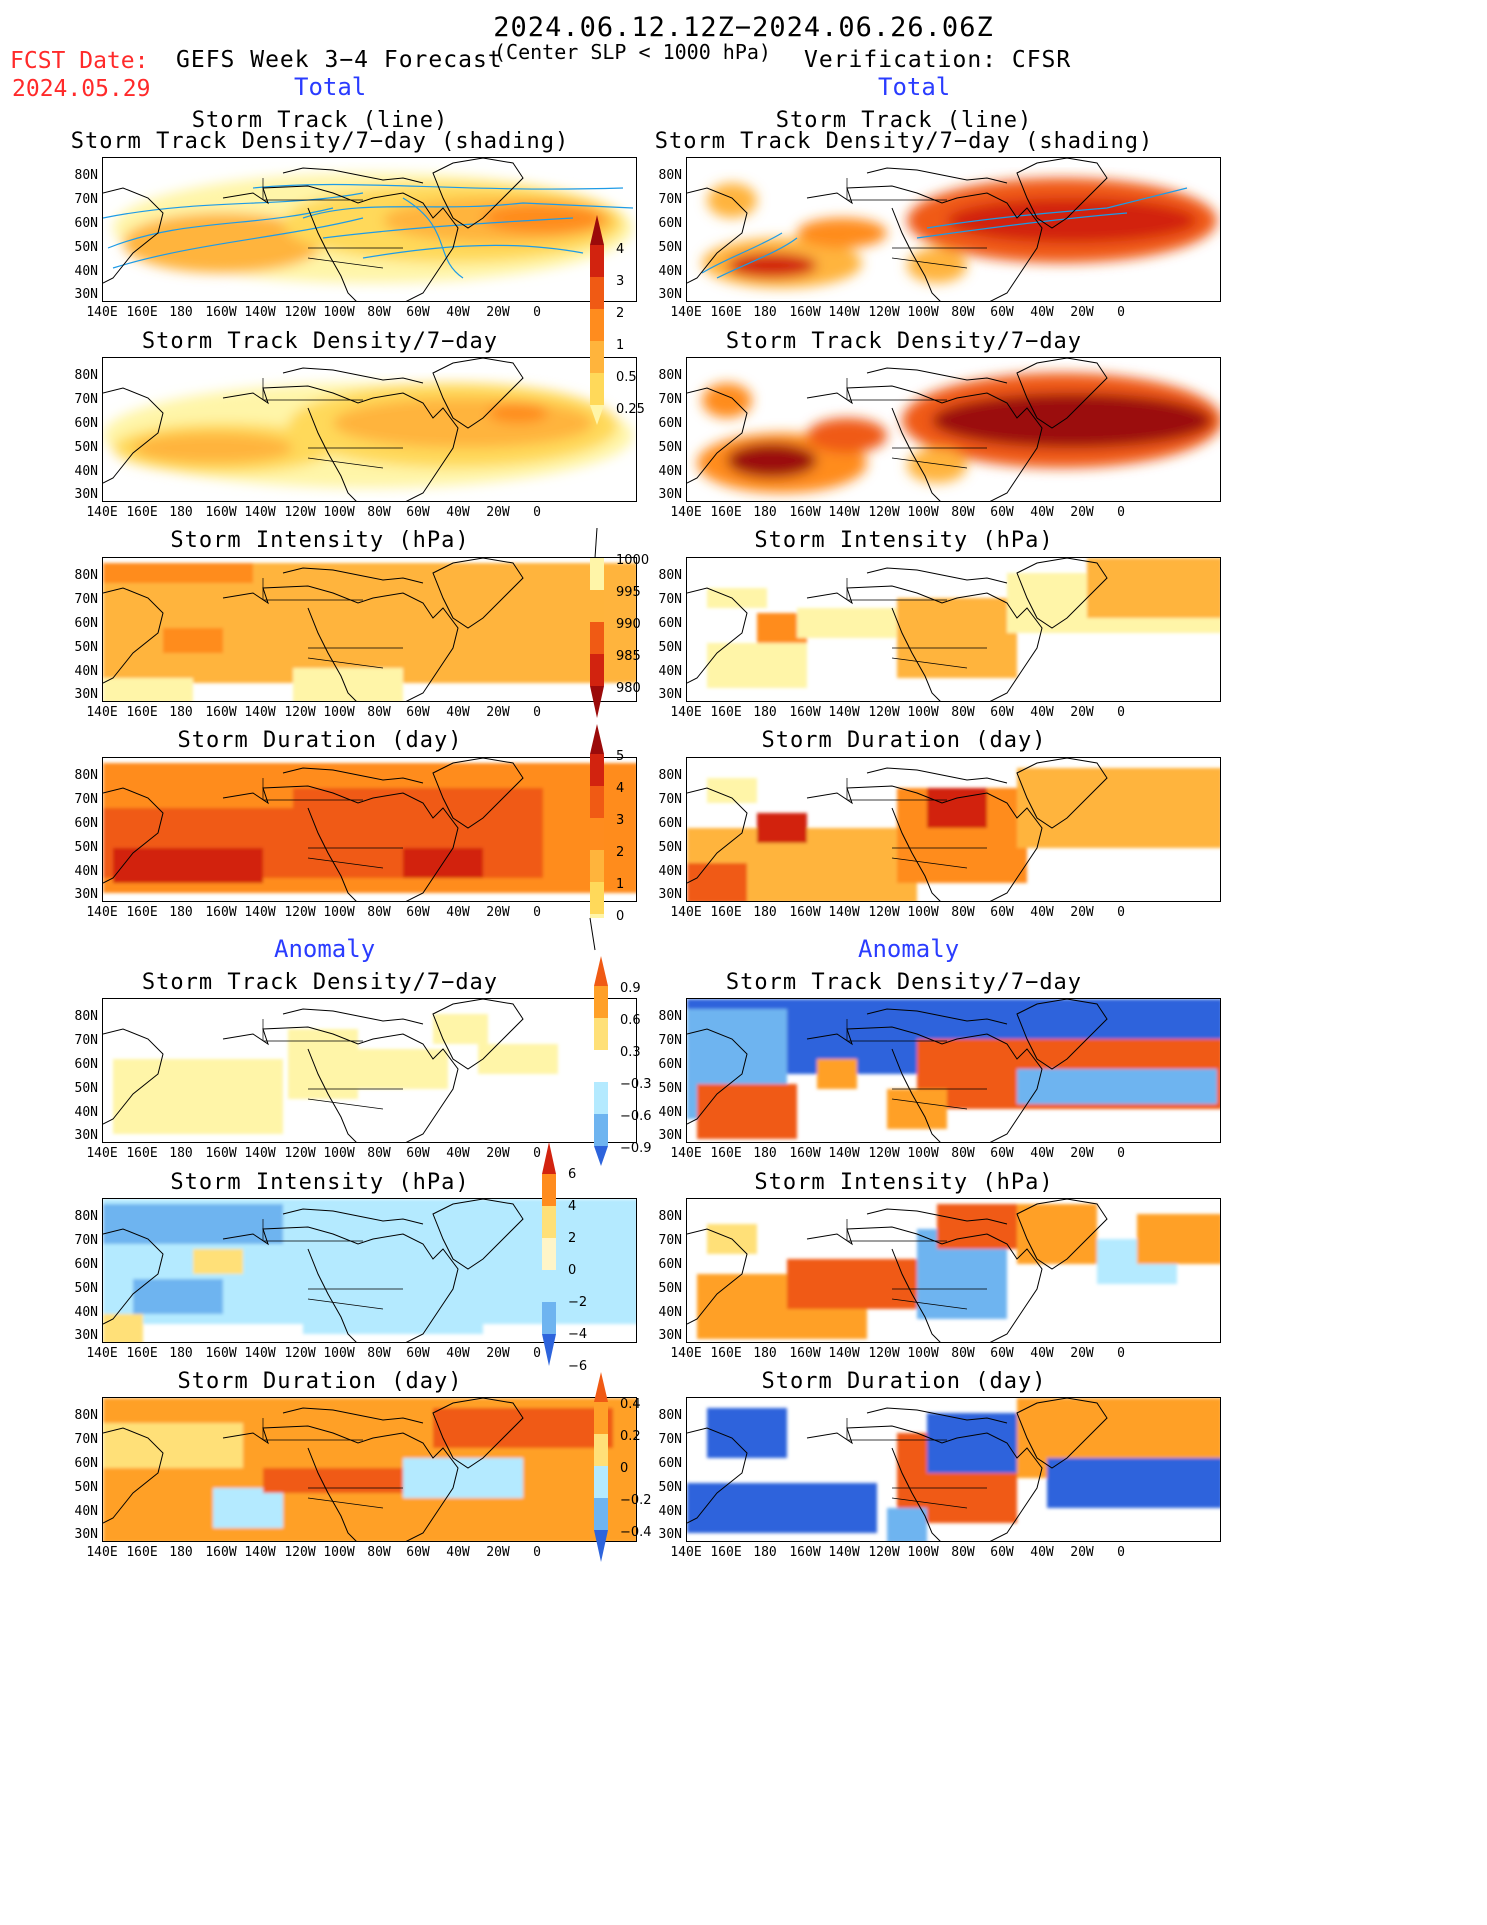 The image size is (1487, 1925). Describe the element at coordinates (369, 429) in the screenshot. I see `map-panel-l2` at that location.